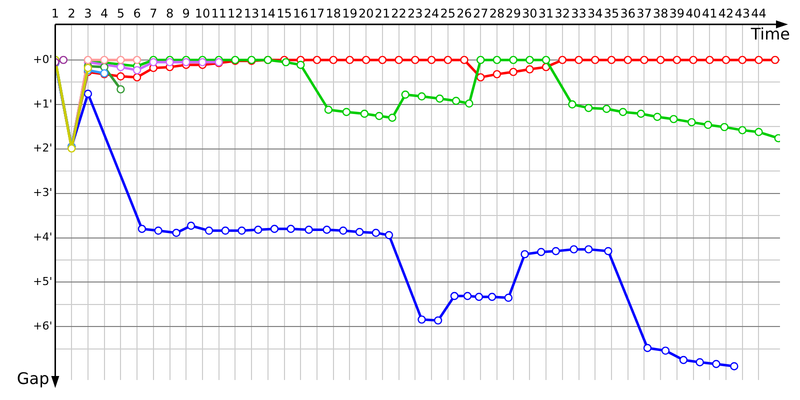 This screenshot has height=400, width=800. Describe the element at coordinates (42, 193) in the screenshot. I see `y-tick-label: +3'` at that location.